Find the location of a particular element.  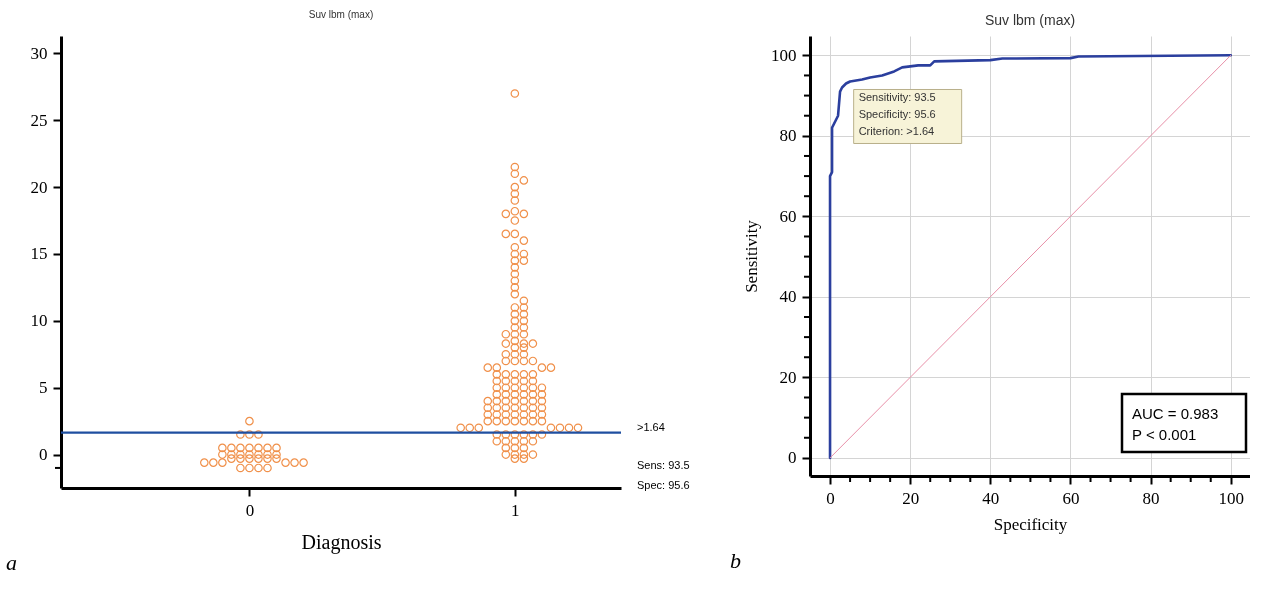

x-axis-title: Specificity is located at coordinates (1030, 524).